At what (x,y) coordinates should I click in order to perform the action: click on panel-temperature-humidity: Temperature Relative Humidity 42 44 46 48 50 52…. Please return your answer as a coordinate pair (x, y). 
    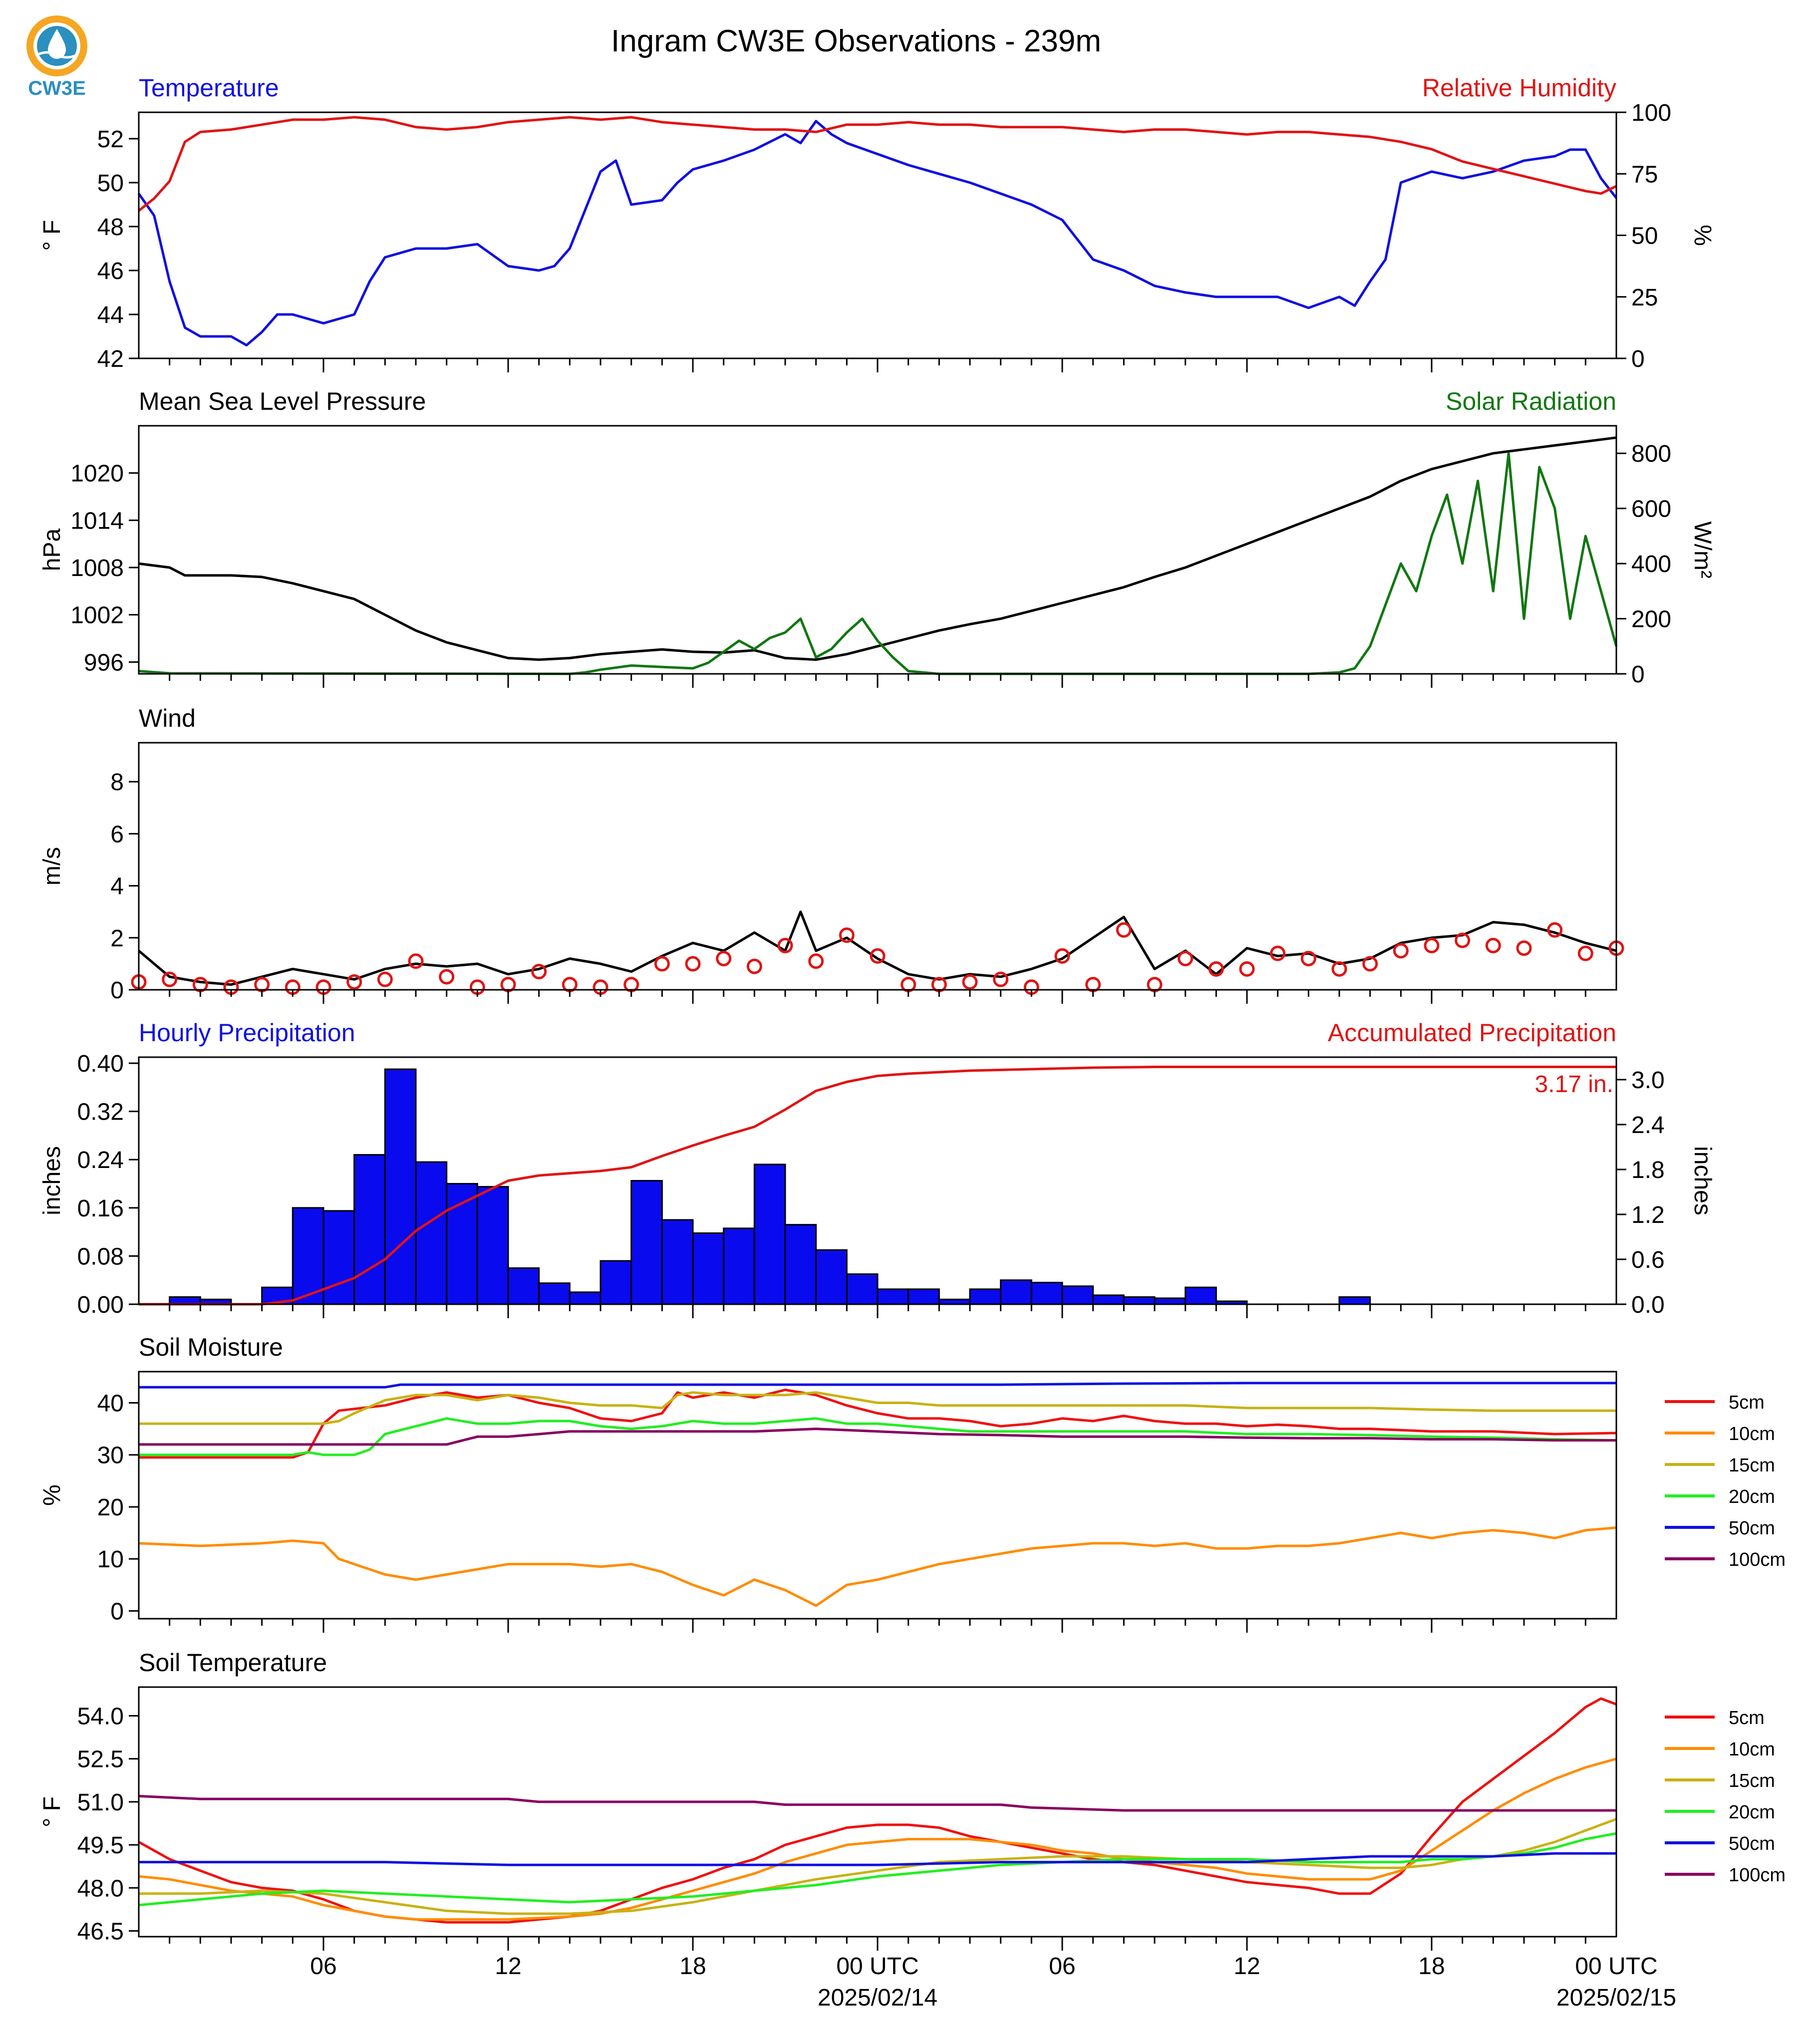
    Looking at the image, I should click on (877, 223).